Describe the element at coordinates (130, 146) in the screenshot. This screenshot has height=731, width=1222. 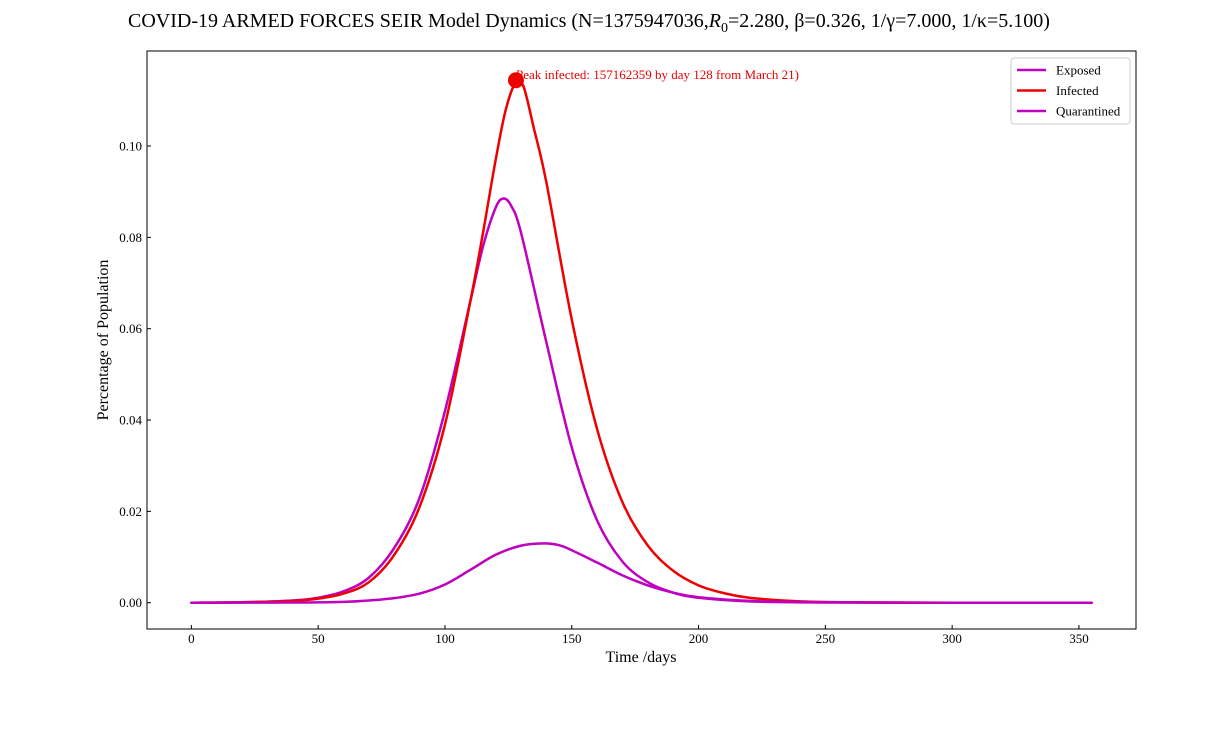
I see `y-tick-label: 0.10` at that location.